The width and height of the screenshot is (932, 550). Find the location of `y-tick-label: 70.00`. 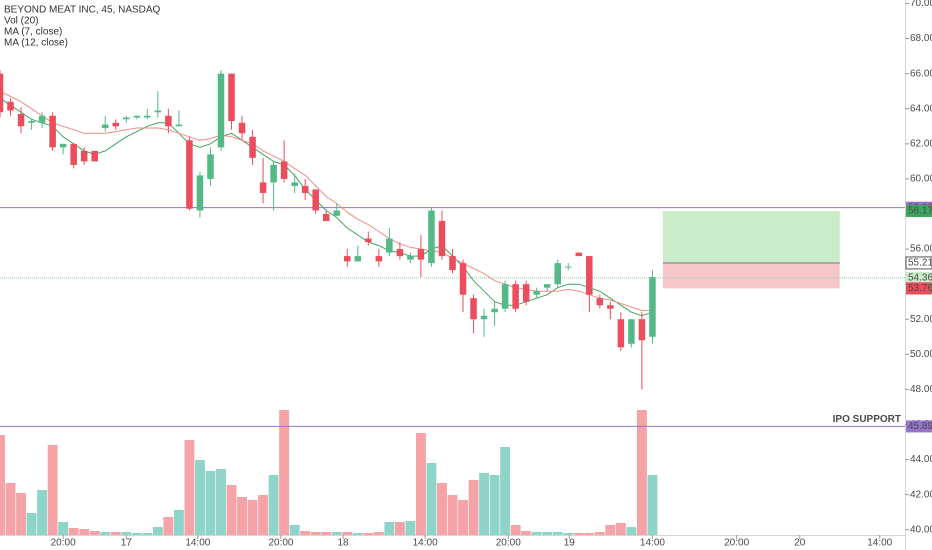

y-tick-label: 70.00 is located at coordinates (921, 4).